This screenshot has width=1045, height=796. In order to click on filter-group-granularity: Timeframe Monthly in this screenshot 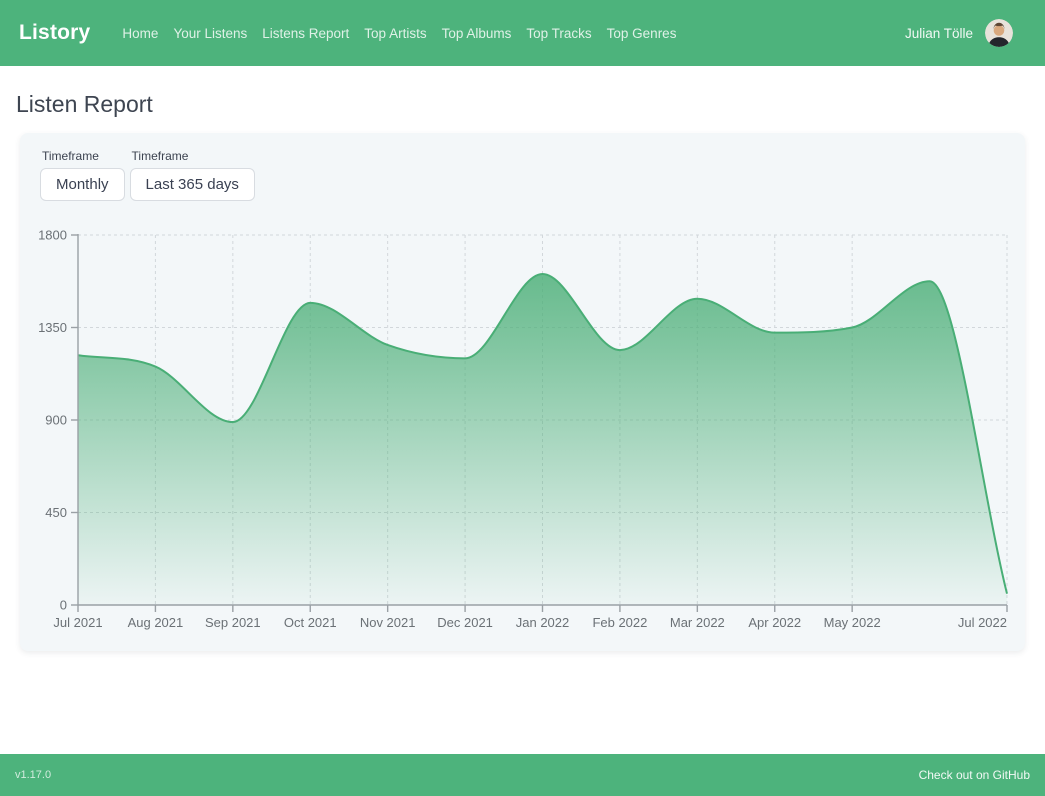, I will do `click(82, 175)`.